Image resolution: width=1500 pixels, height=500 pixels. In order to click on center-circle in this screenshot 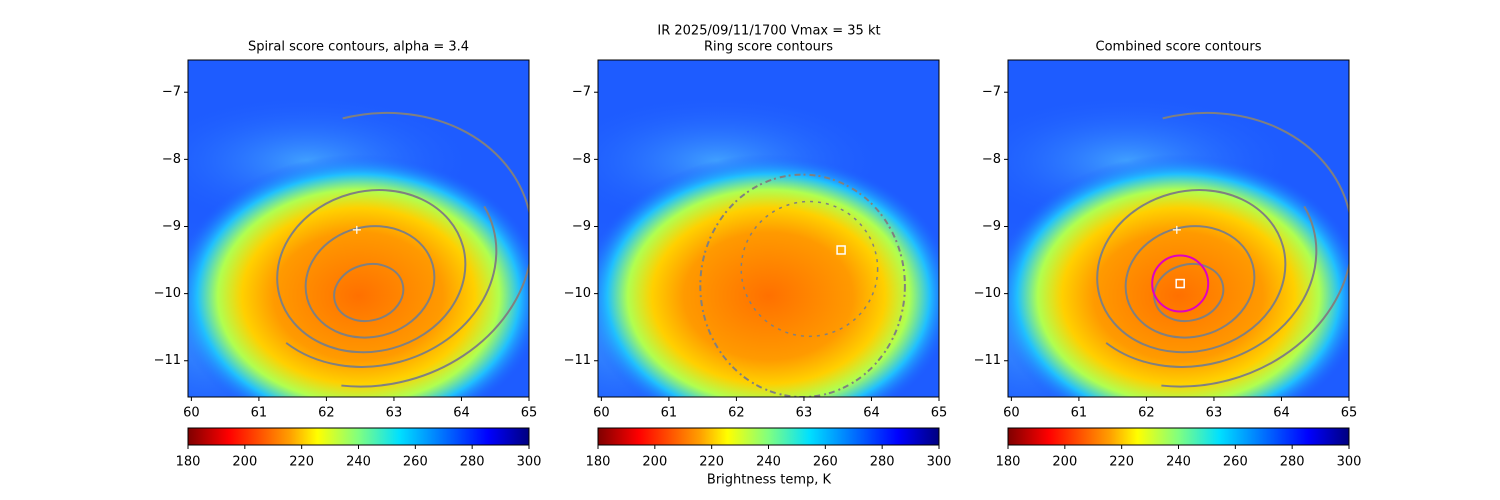, I will do `click(1180, 283)`.